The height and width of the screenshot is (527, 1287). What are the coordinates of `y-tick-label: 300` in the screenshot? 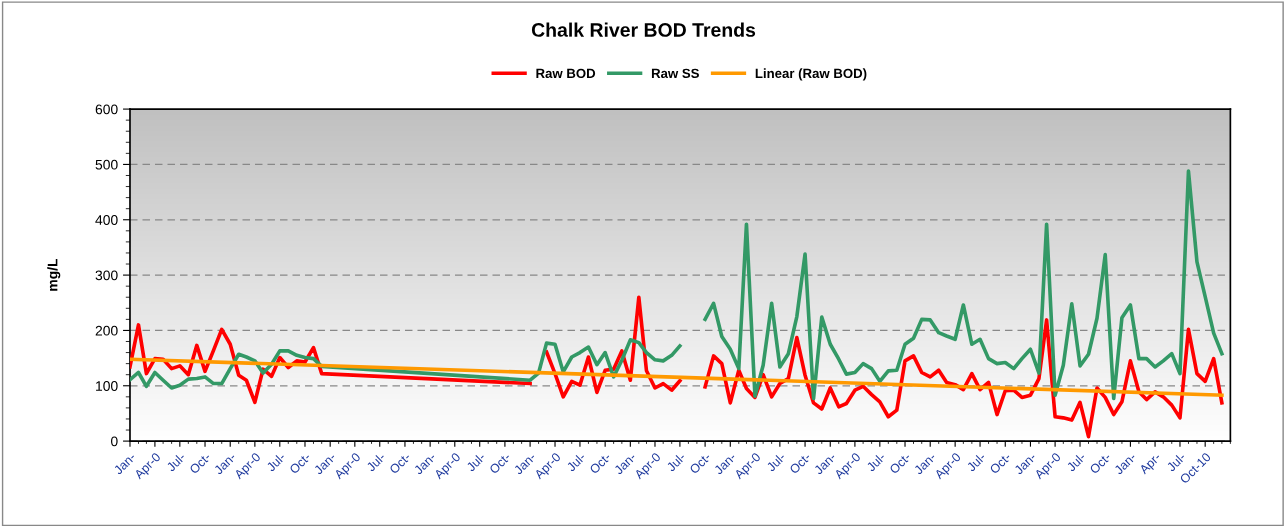 It's located at (106, 275).